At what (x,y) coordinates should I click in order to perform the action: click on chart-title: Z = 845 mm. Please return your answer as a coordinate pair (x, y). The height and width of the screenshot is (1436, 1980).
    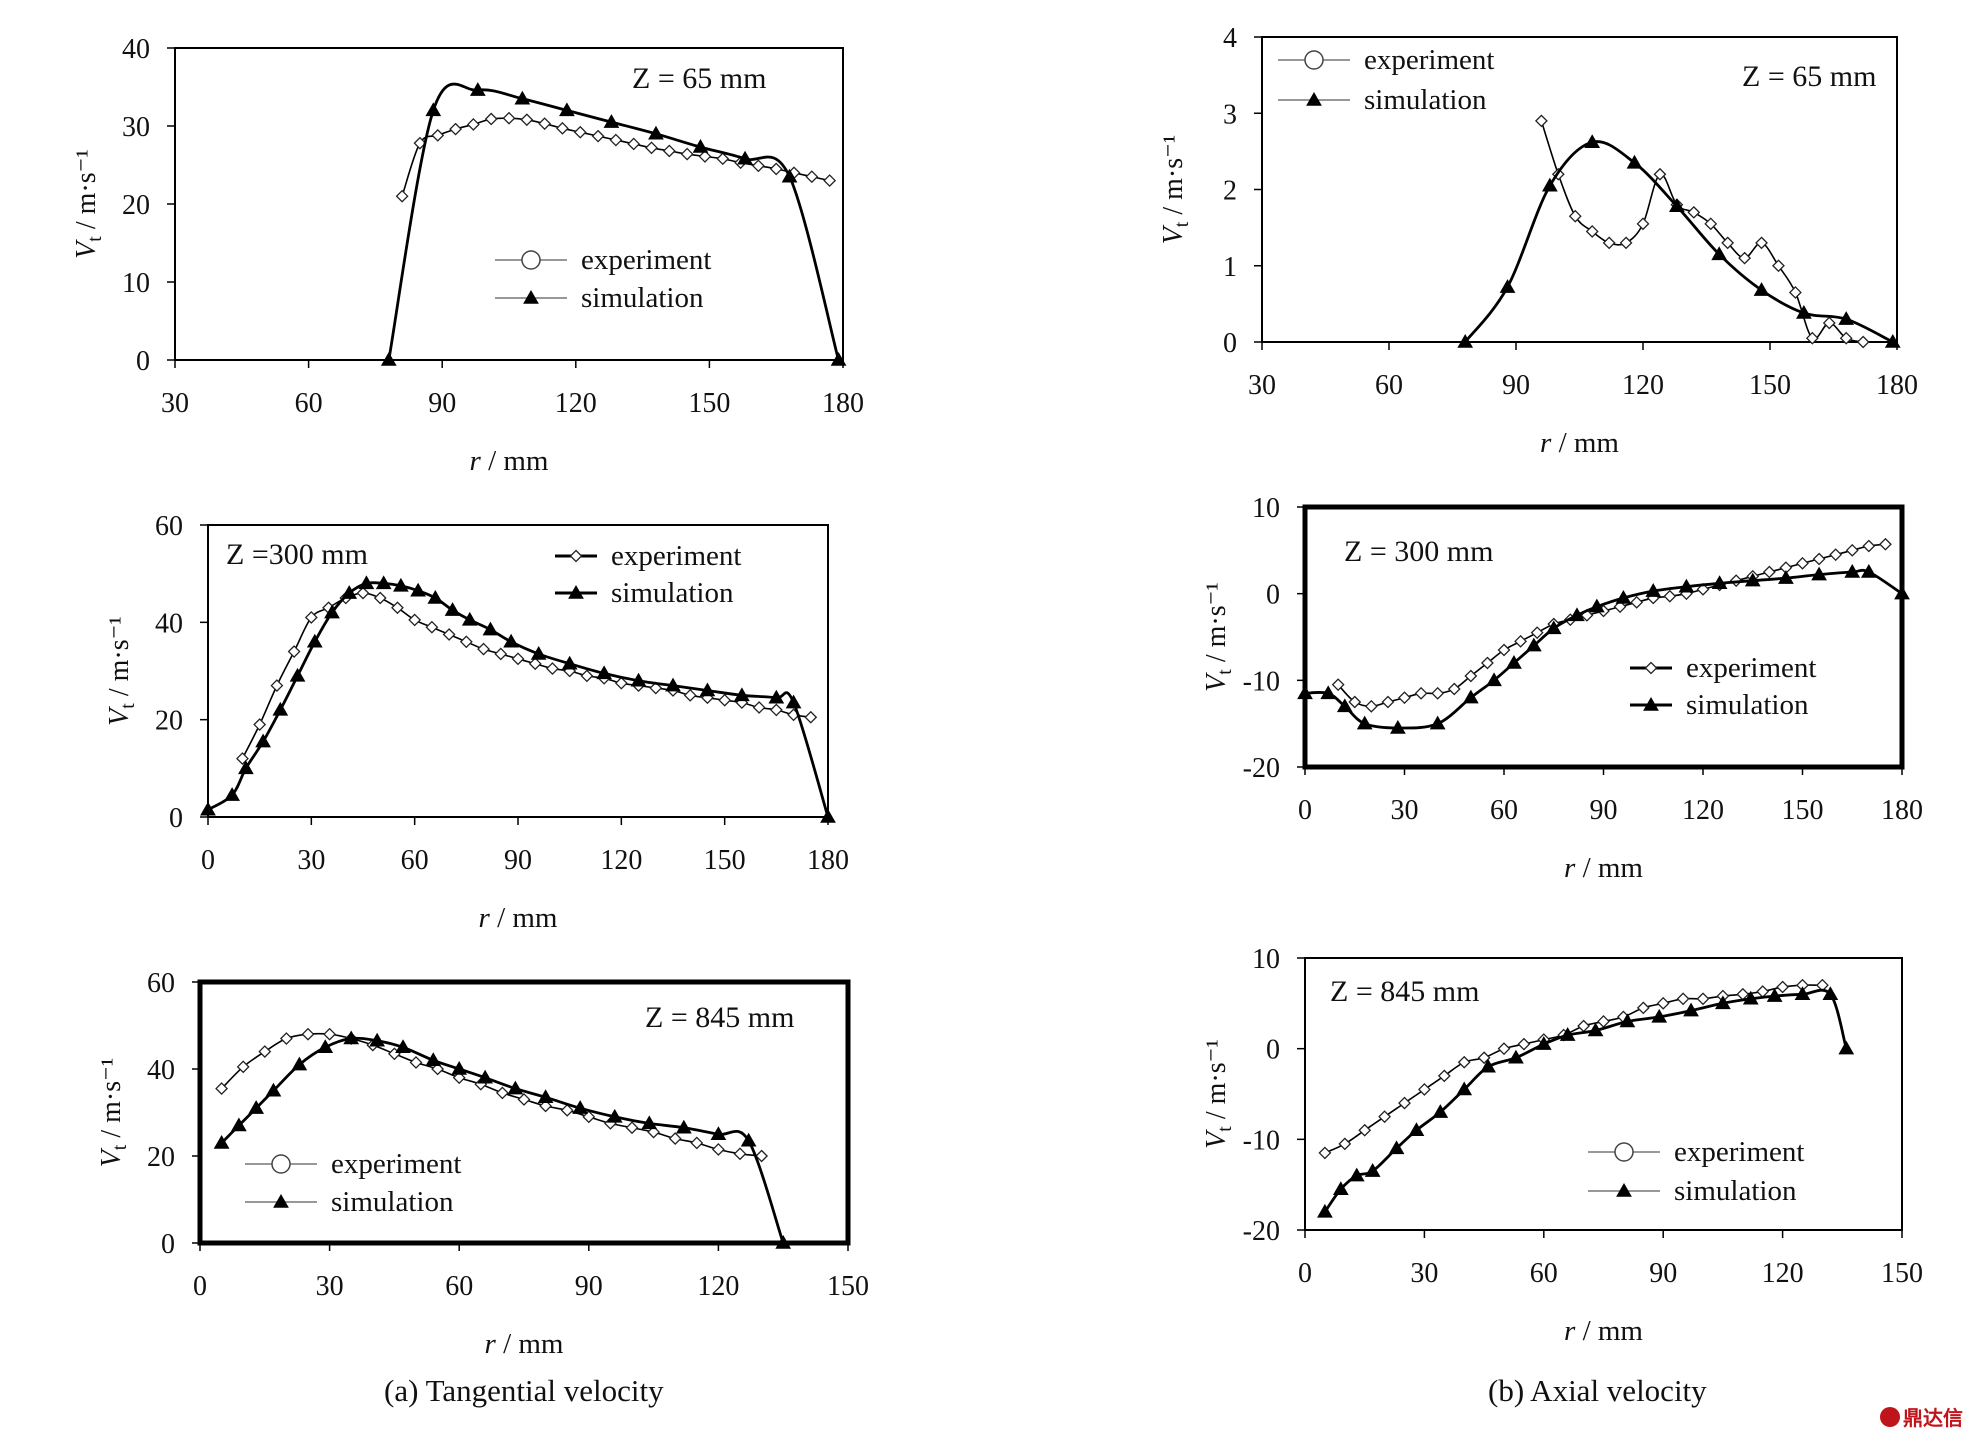
    Looking at the image, I should click on (1404, 991).